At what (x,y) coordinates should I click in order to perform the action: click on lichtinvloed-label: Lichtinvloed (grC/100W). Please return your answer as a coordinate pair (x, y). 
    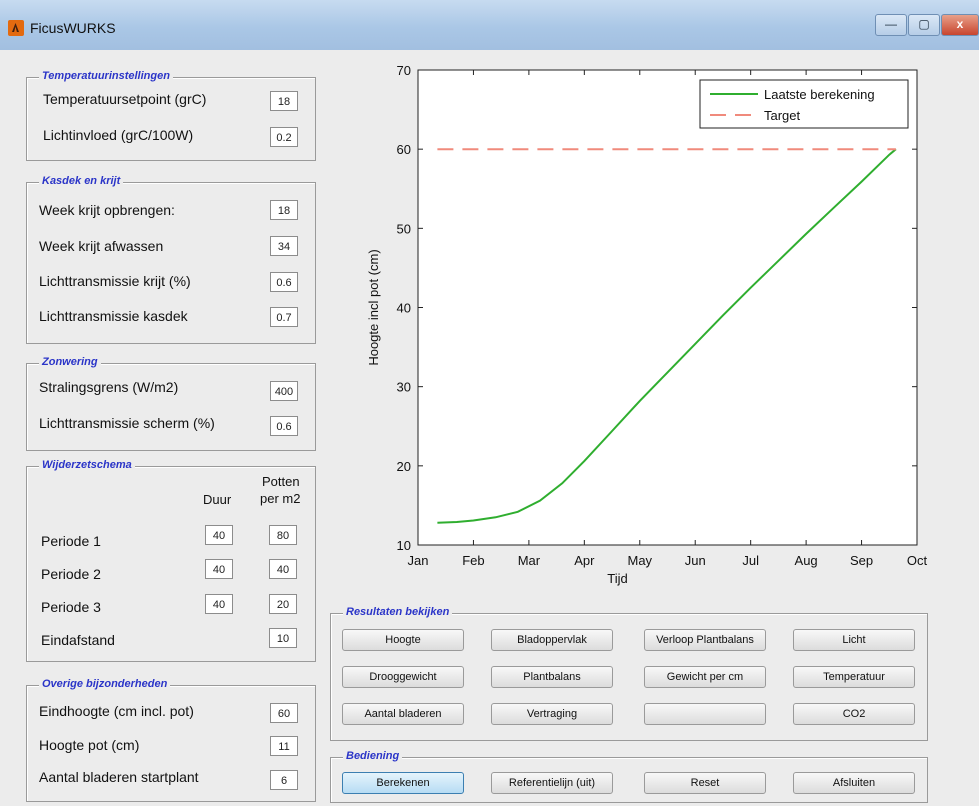
    Looking at the image, I should click on (118, 135).